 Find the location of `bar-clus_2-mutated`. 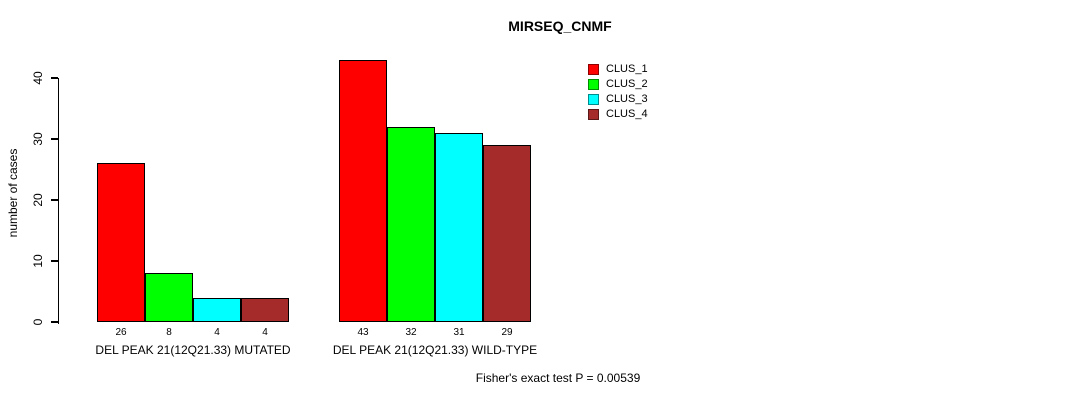

bar-clus_2-mutated is located at coordinates (169, 297).